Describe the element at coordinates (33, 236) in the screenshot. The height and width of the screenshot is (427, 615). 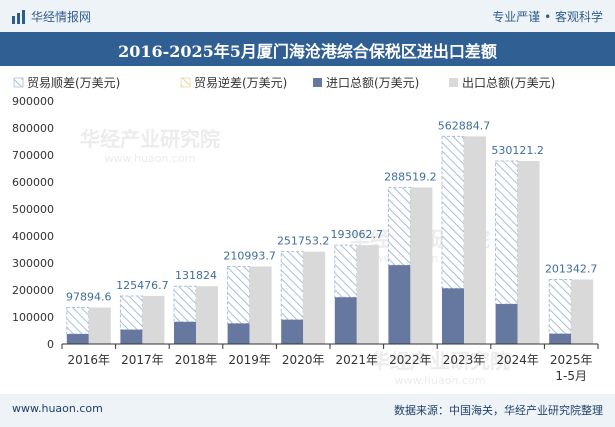
I see `y-tick-label: 400000` at that location.